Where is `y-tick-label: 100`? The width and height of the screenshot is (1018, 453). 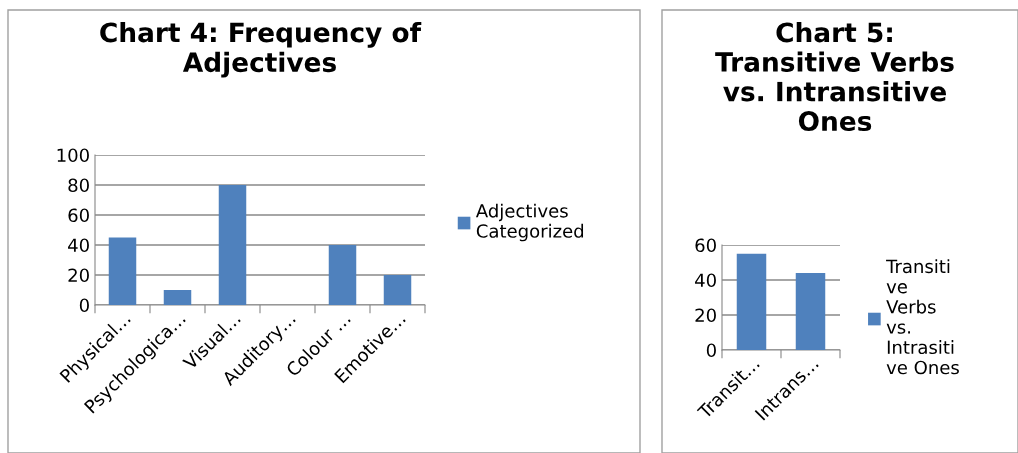
y-tick-label: 100 is located at coordinates (73, 155).